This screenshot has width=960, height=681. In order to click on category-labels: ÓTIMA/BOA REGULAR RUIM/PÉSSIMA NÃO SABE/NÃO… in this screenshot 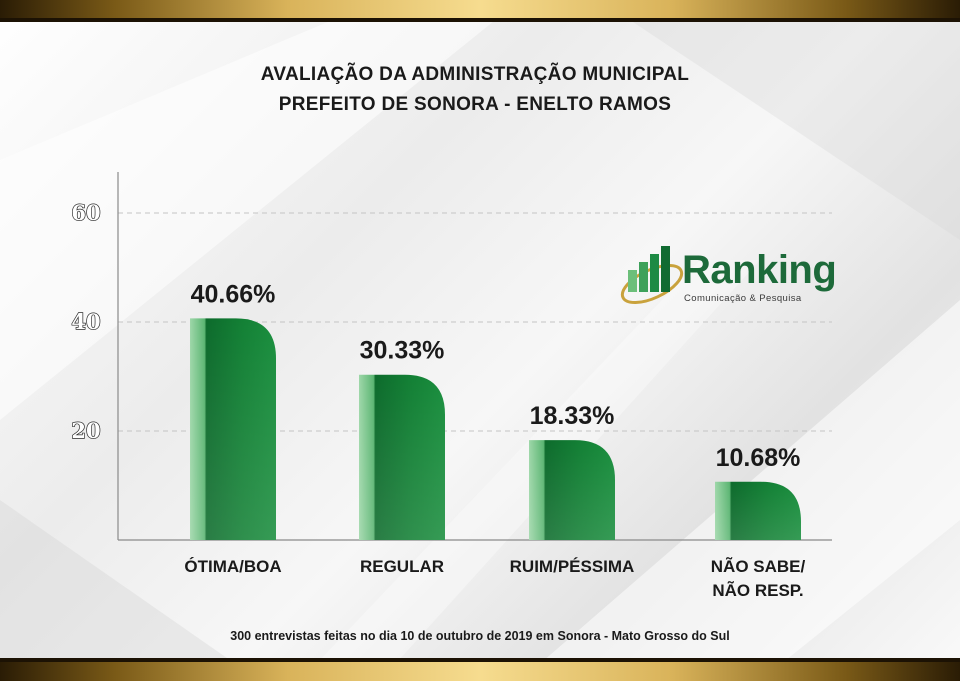, I will do `click(494, 578)`.